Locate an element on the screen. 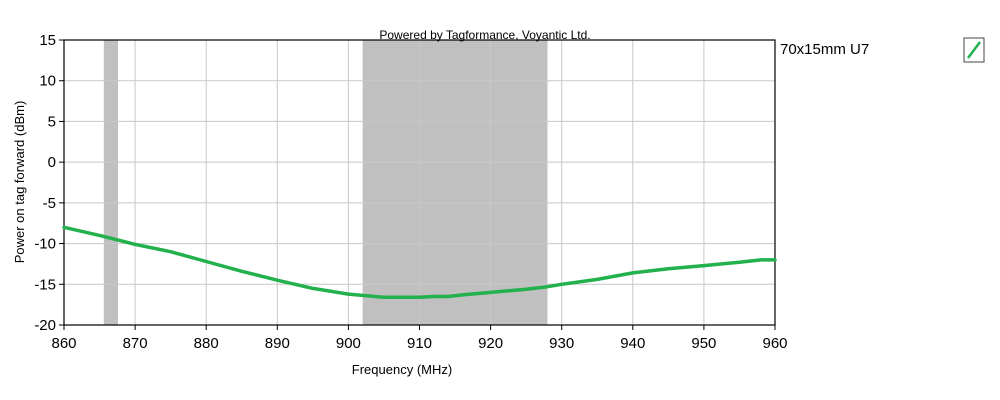  series-layer is located at coordinates (419, 262).